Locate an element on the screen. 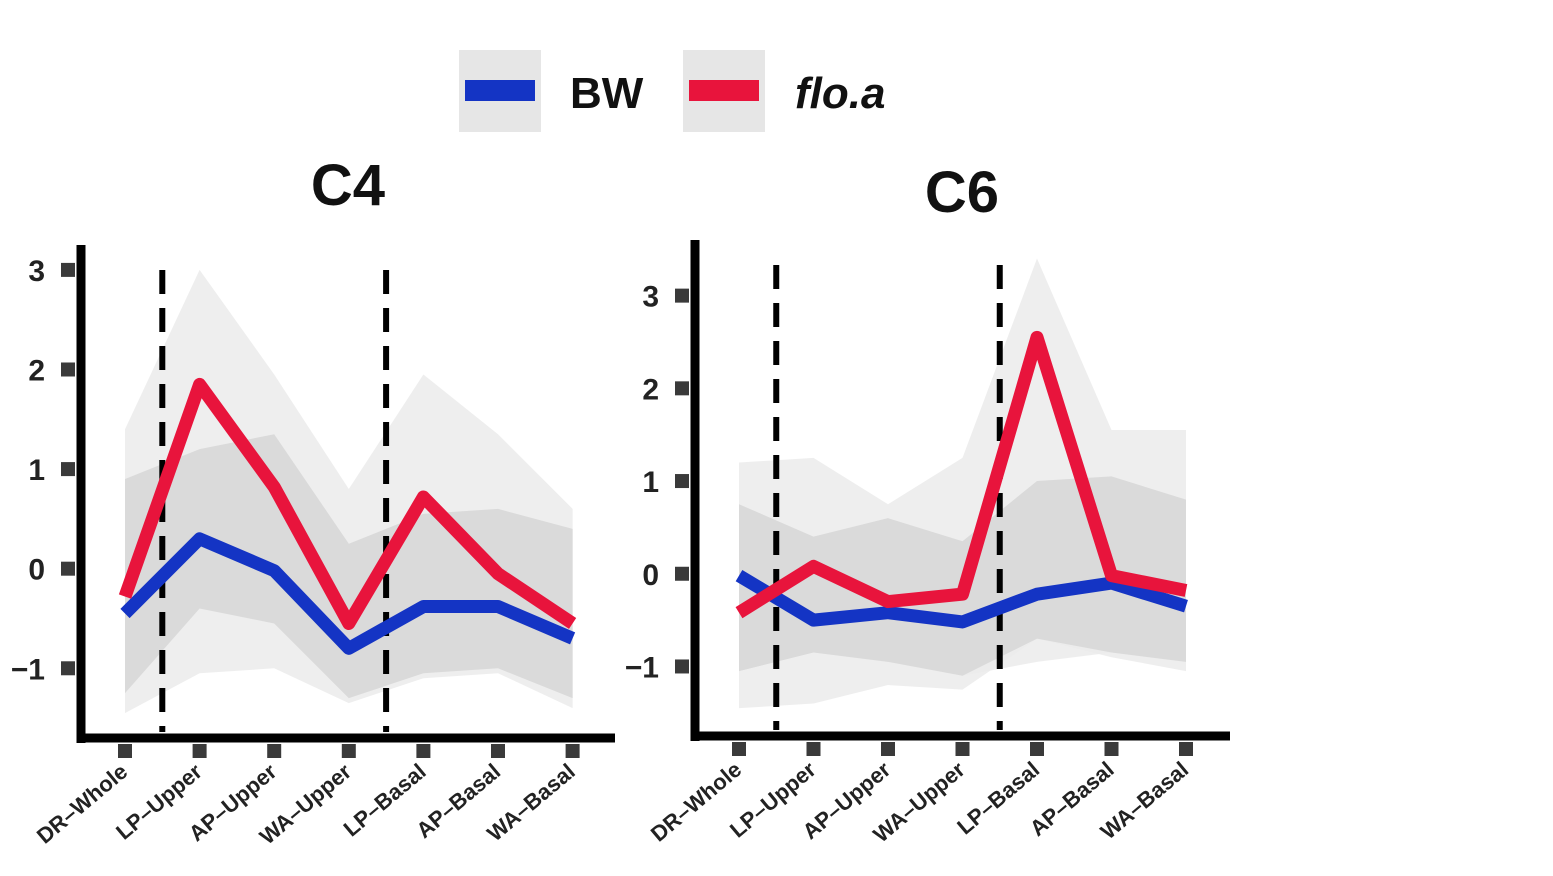 The image size is (1553, 876). ribbon-band-overlap is located at coordinates (349, 566).